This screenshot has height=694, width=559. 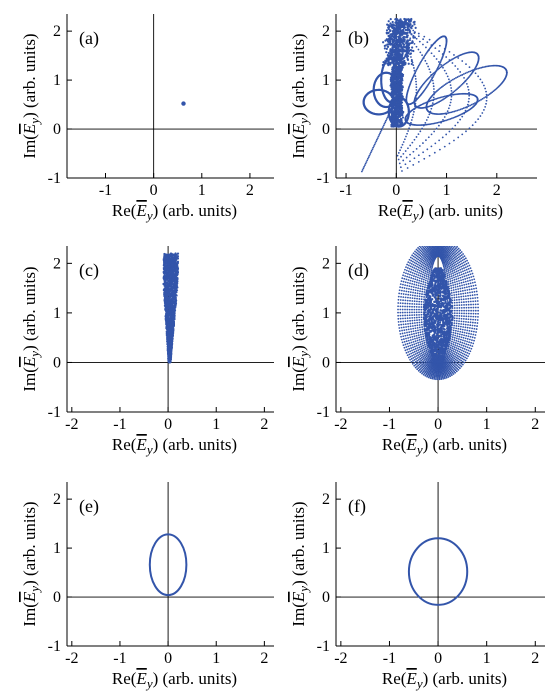 What do you see at coordinates (89, 270) in the screenshot?
I see `panel-label: (c)` at bounding box center [89, 270].